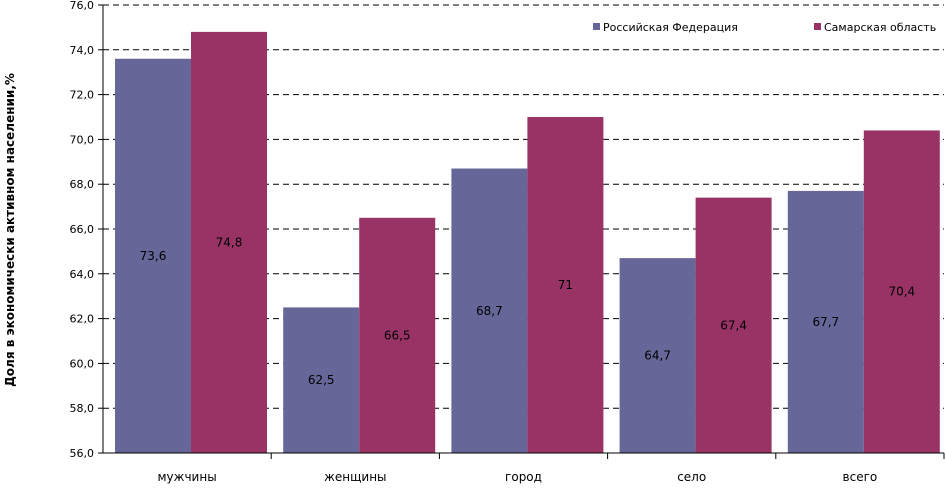 The image size is (946, 488). What do you see at coordinates (82, 363) in the screenshot?
I see `y-tick-label: 60,0` at bounding box center [82, 363].